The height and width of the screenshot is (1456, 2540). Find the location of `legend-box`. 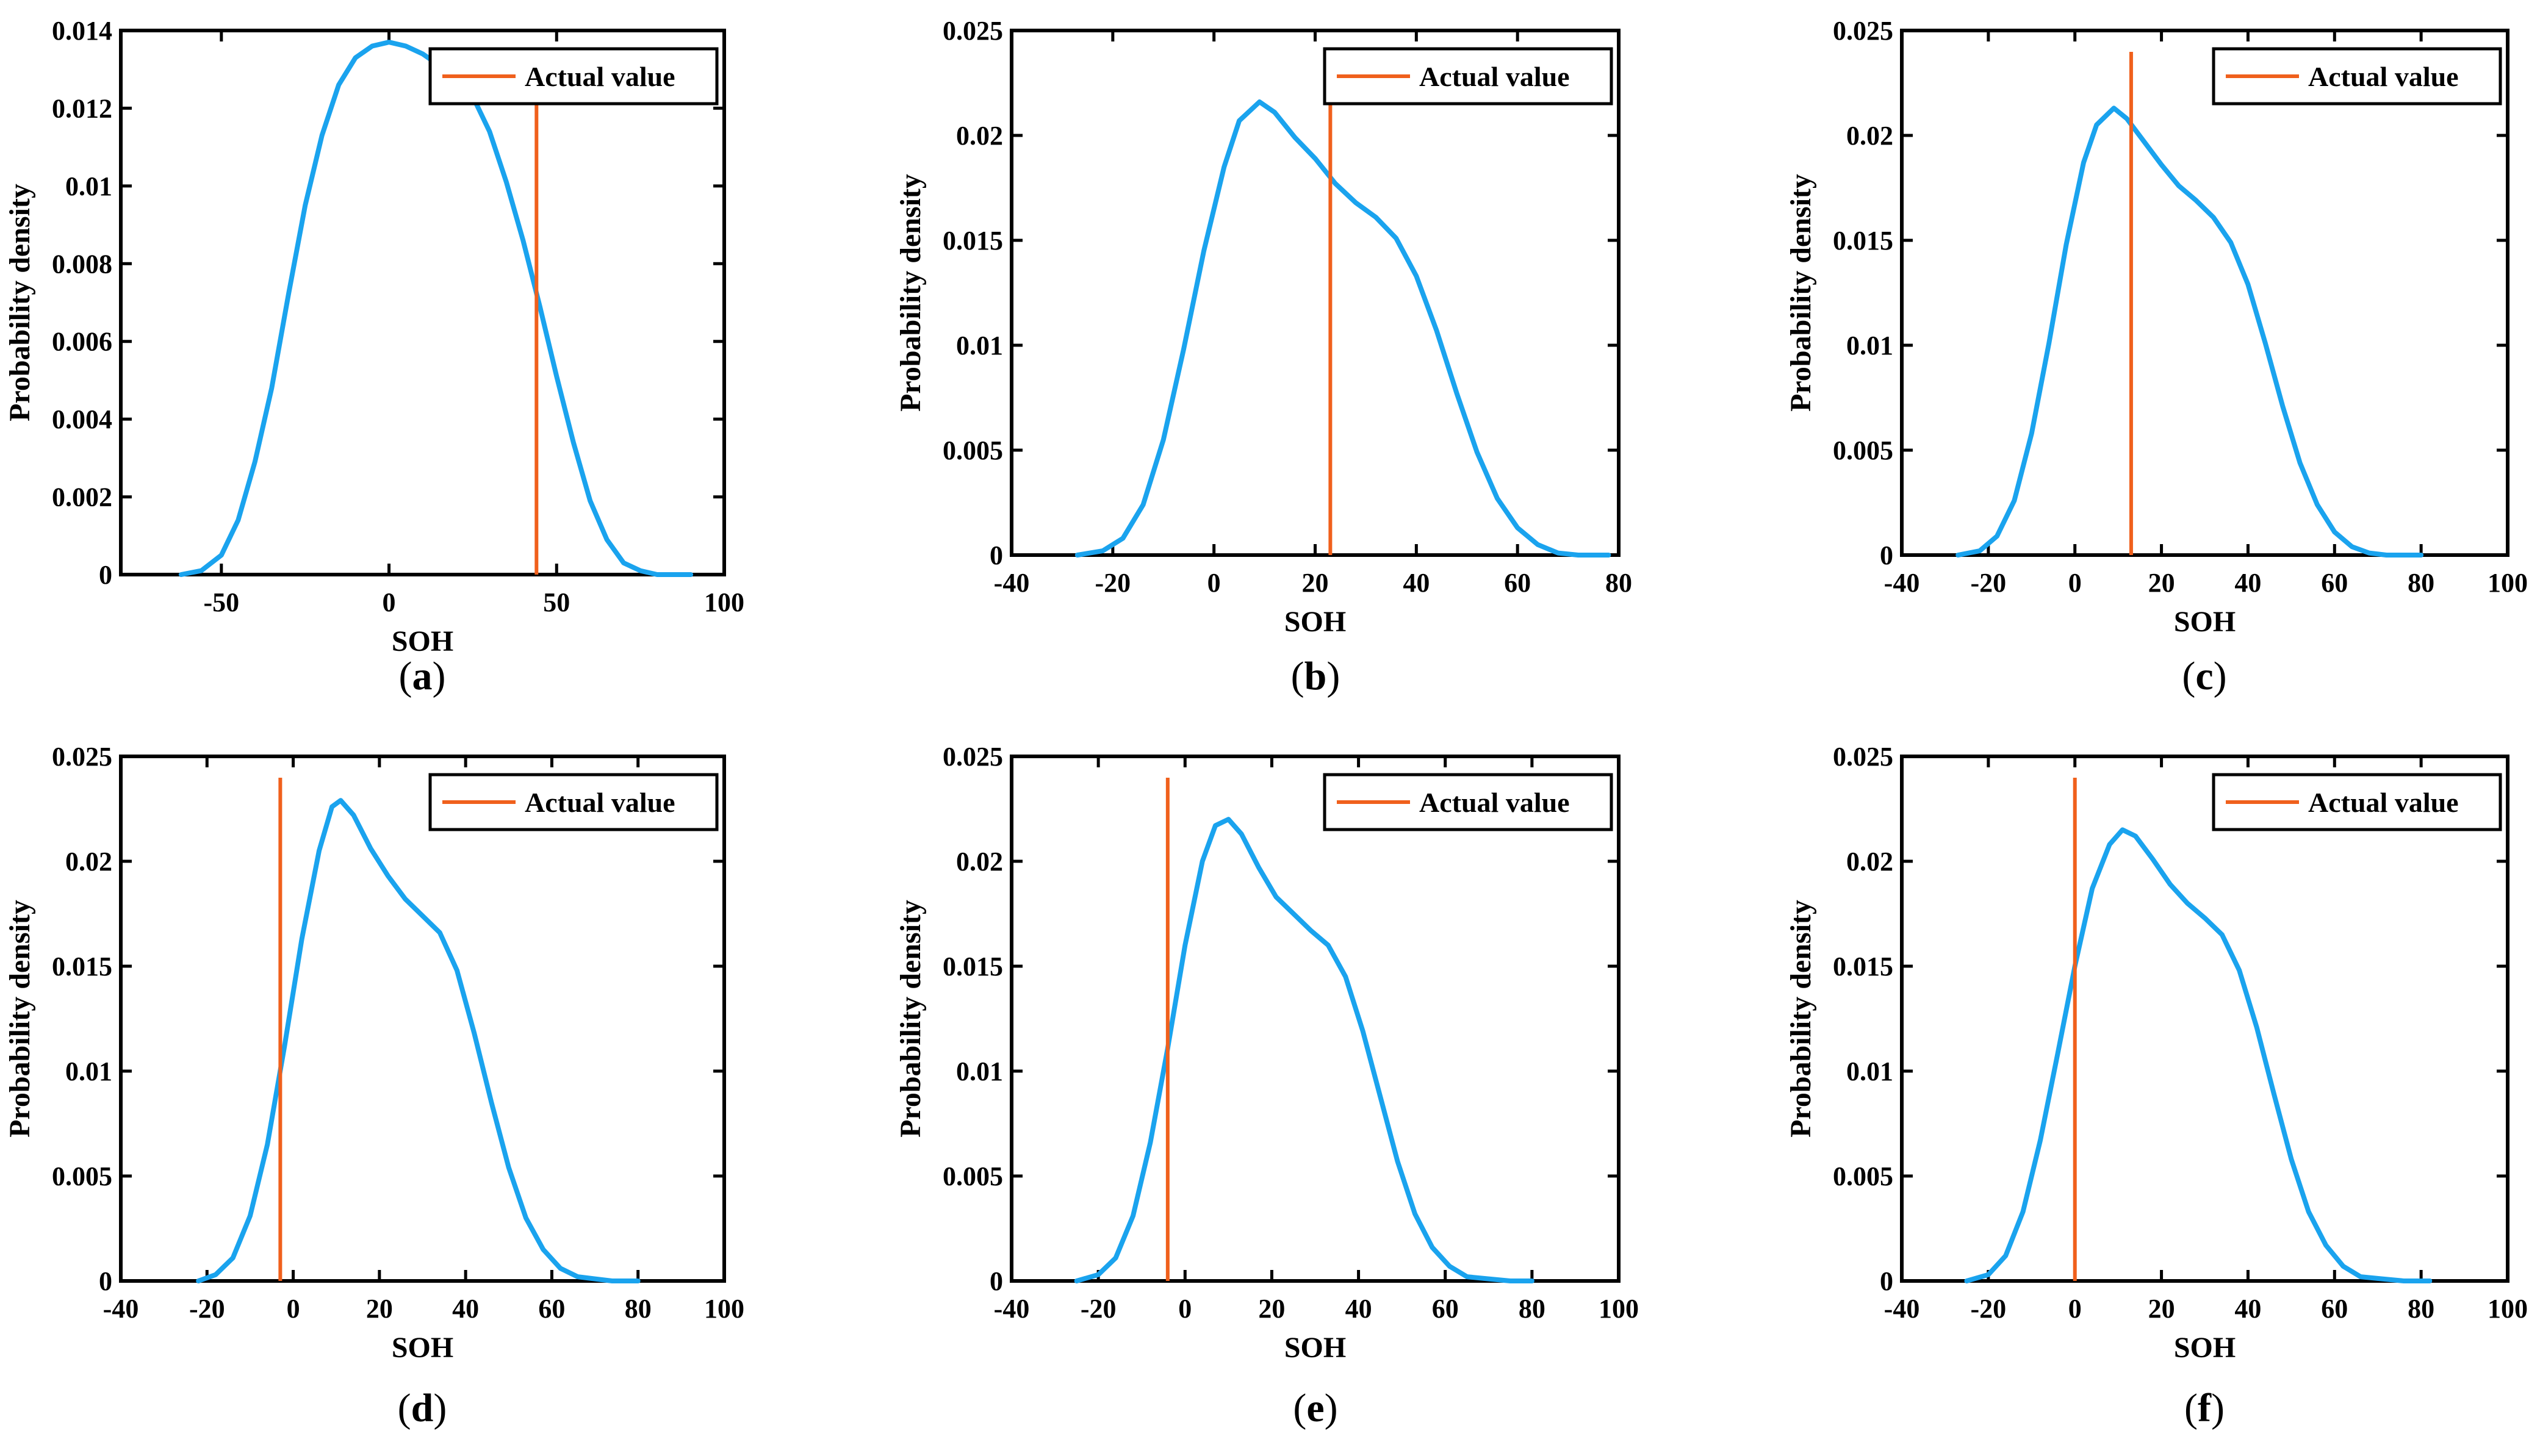

legend-box is located at coordinates (1468, 76).